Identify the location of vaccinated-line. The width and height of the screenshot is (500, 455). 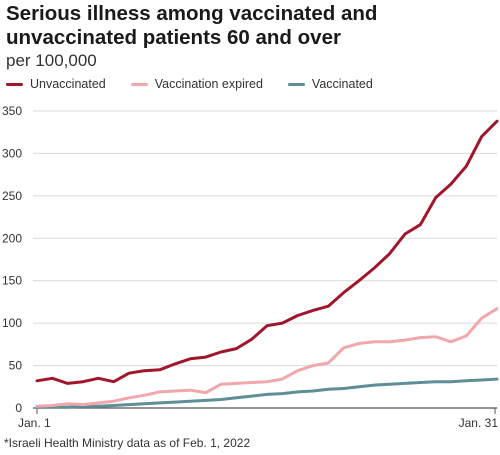
(267, 393).